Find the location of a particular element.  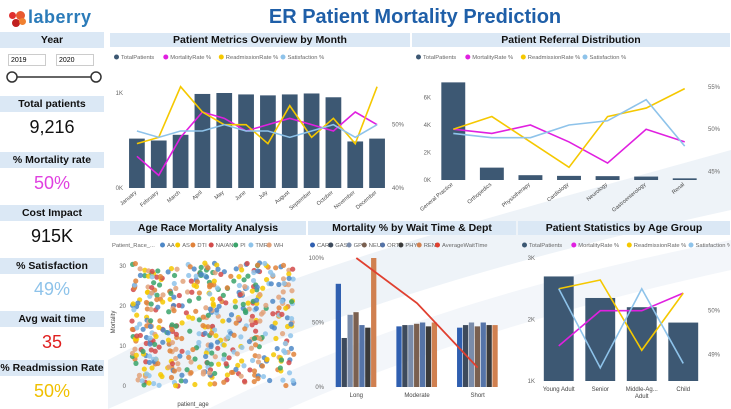

x-tick-label: Short is located at coordinates (477, 396).